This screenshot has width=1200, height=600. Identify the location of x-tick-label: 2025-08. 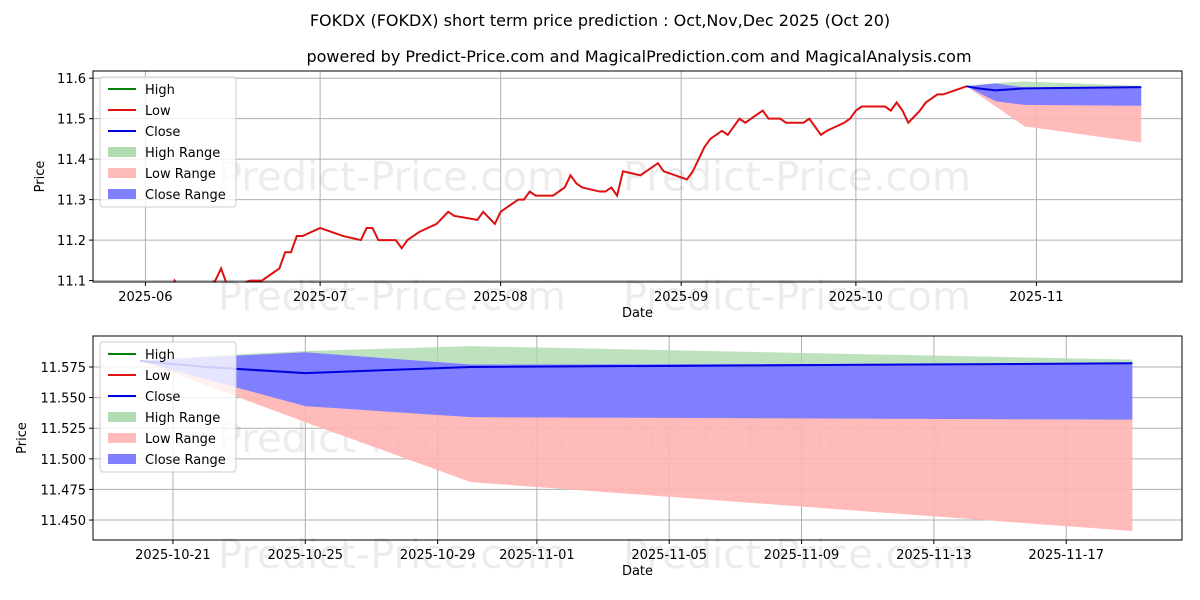
(500, 297).